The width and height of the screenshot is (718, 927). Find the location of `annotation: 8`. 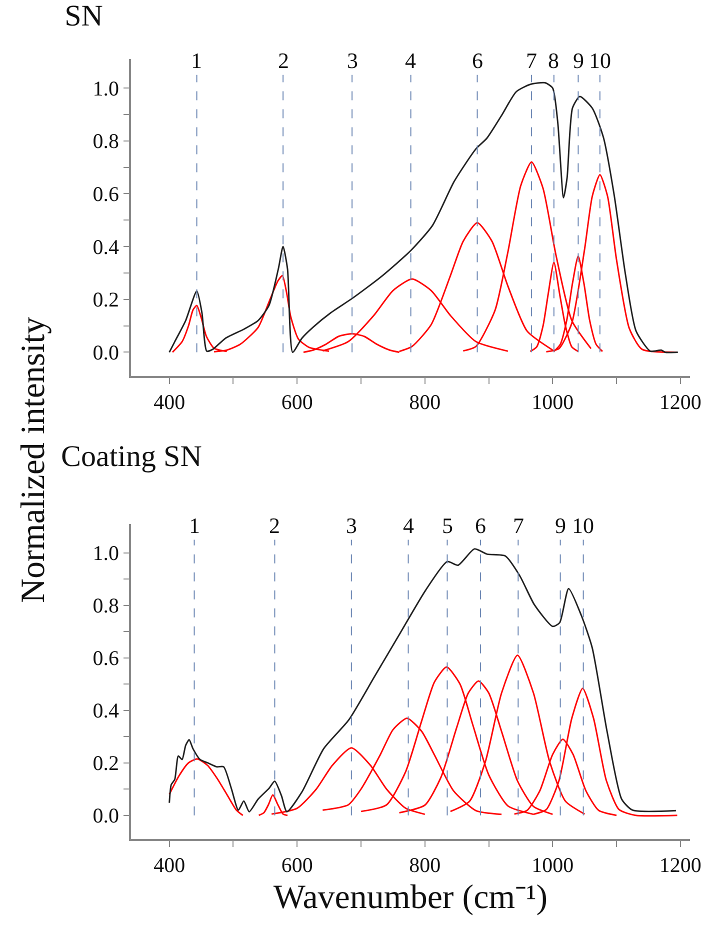

annotation: 8 is located at coordinates (553, 60).